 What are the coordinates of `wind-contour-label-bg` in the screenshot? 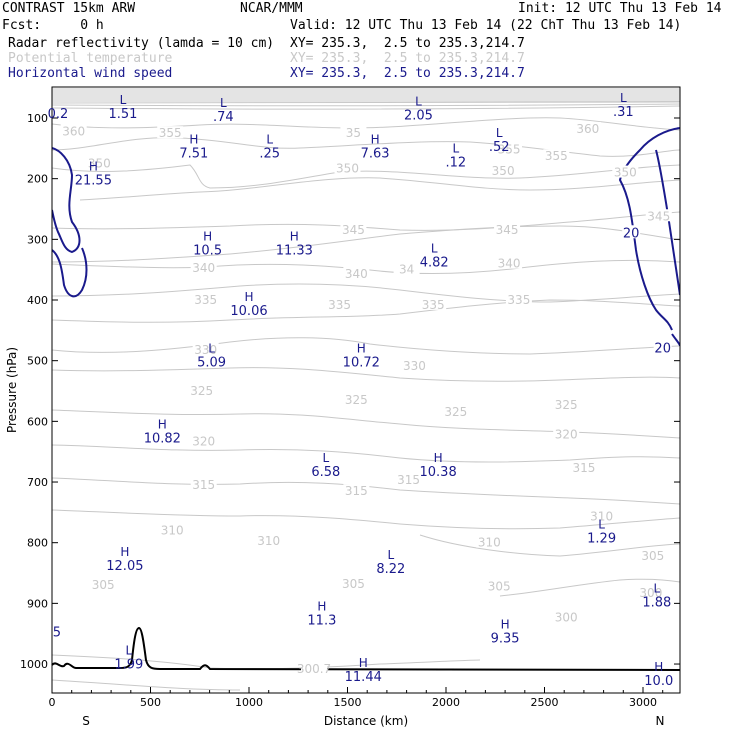 It's located at (631, 232).